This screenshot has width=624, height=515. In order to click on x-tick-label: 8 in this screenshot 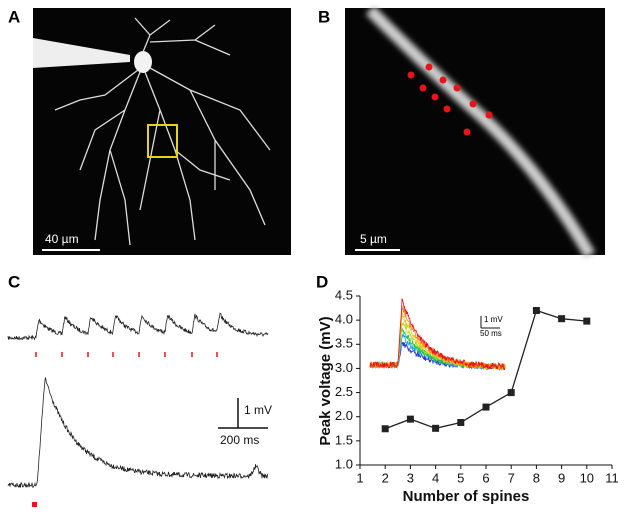, I will do `click(536, 477)`.